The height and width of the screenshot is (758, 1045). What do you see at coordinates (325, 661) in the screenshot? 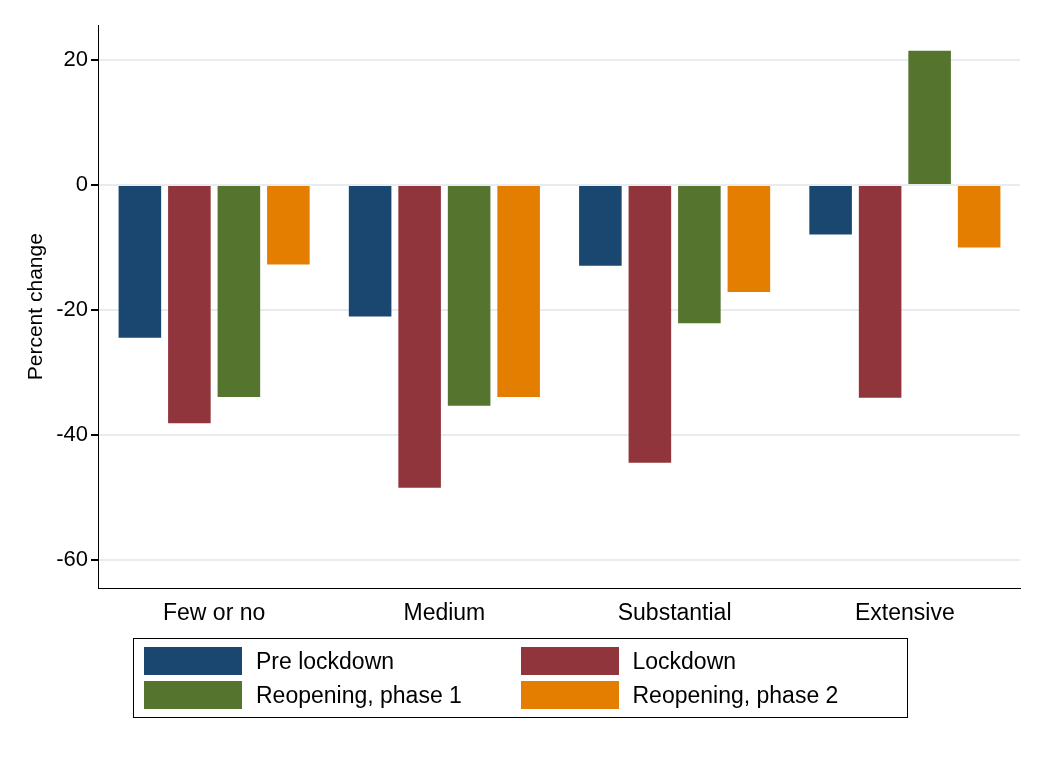
I see `legend-label: Pre lockdown` at bounding box center [325, 661].